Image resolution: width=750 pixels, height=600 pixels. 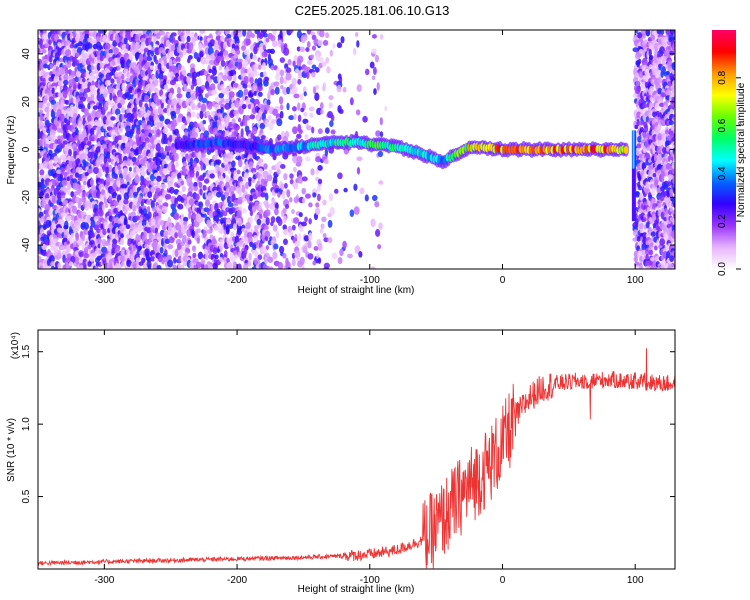 What do you see at coordinates (237, 280) in the screenshot?
I see `spectrogram-x-tick-label: -200` at bounding box center [237, 280].